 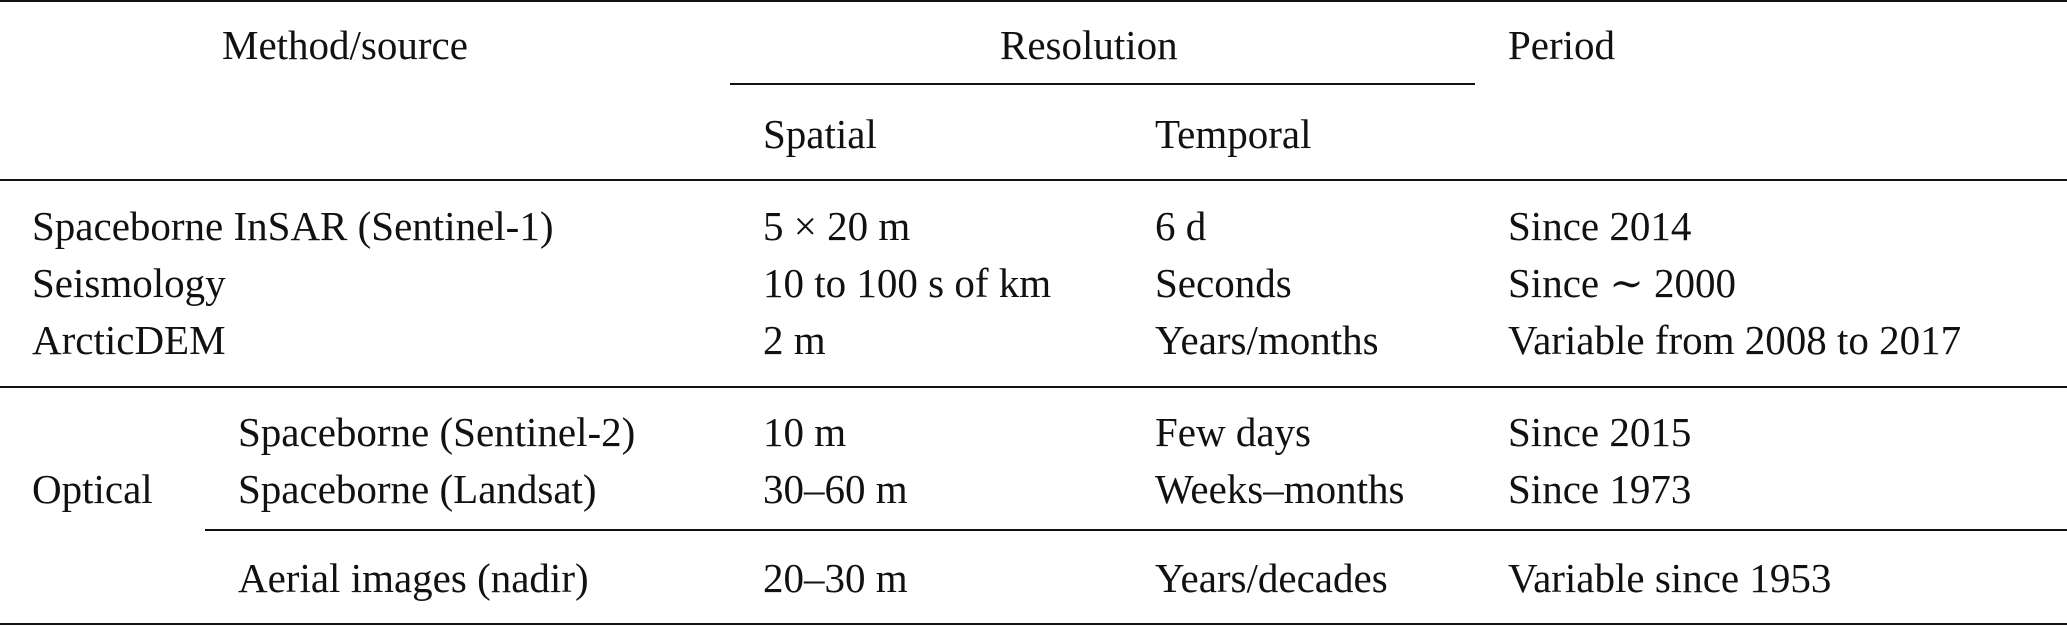 I want to click on spatial-cell: 20–30 m, so click(x=835, y=578).